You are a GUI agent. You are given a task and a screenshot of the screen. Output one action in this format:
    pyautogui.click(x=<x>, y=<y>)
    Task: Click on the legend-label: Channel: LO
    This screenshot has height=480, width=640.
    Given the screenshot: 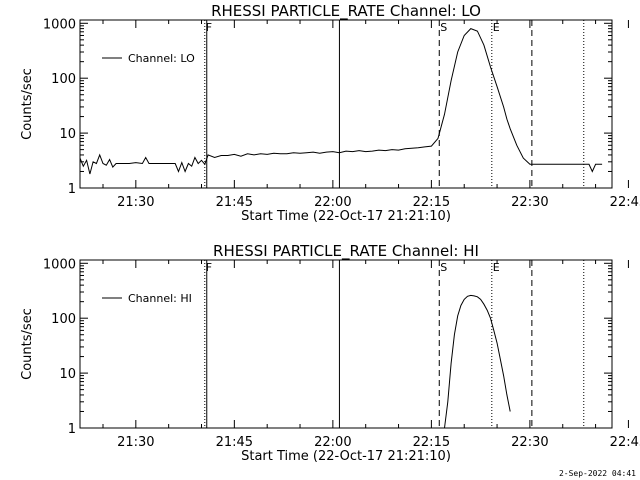 What is the action you would take?
    pyautogui.click(x=161, y=58)
    